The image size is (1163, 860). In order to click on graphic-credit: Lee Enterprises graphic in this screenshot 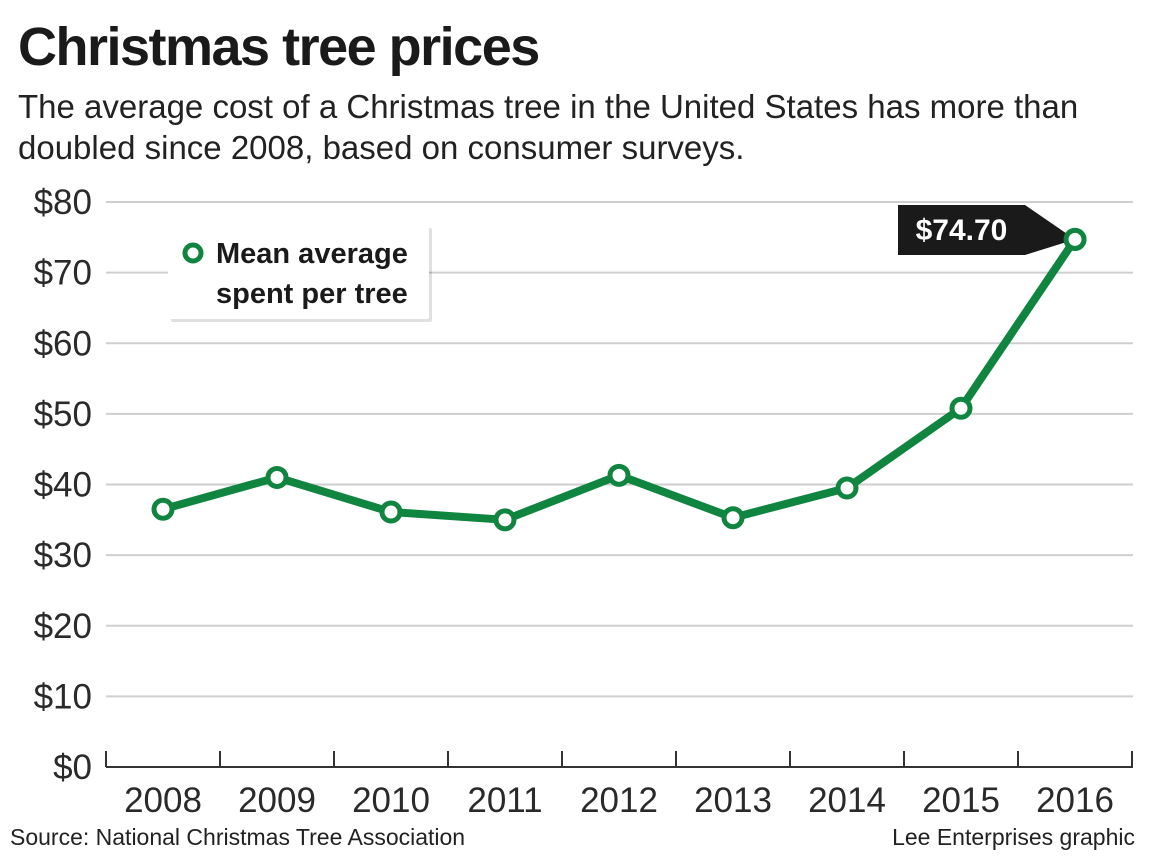, I will do `click(1013, 837)`.